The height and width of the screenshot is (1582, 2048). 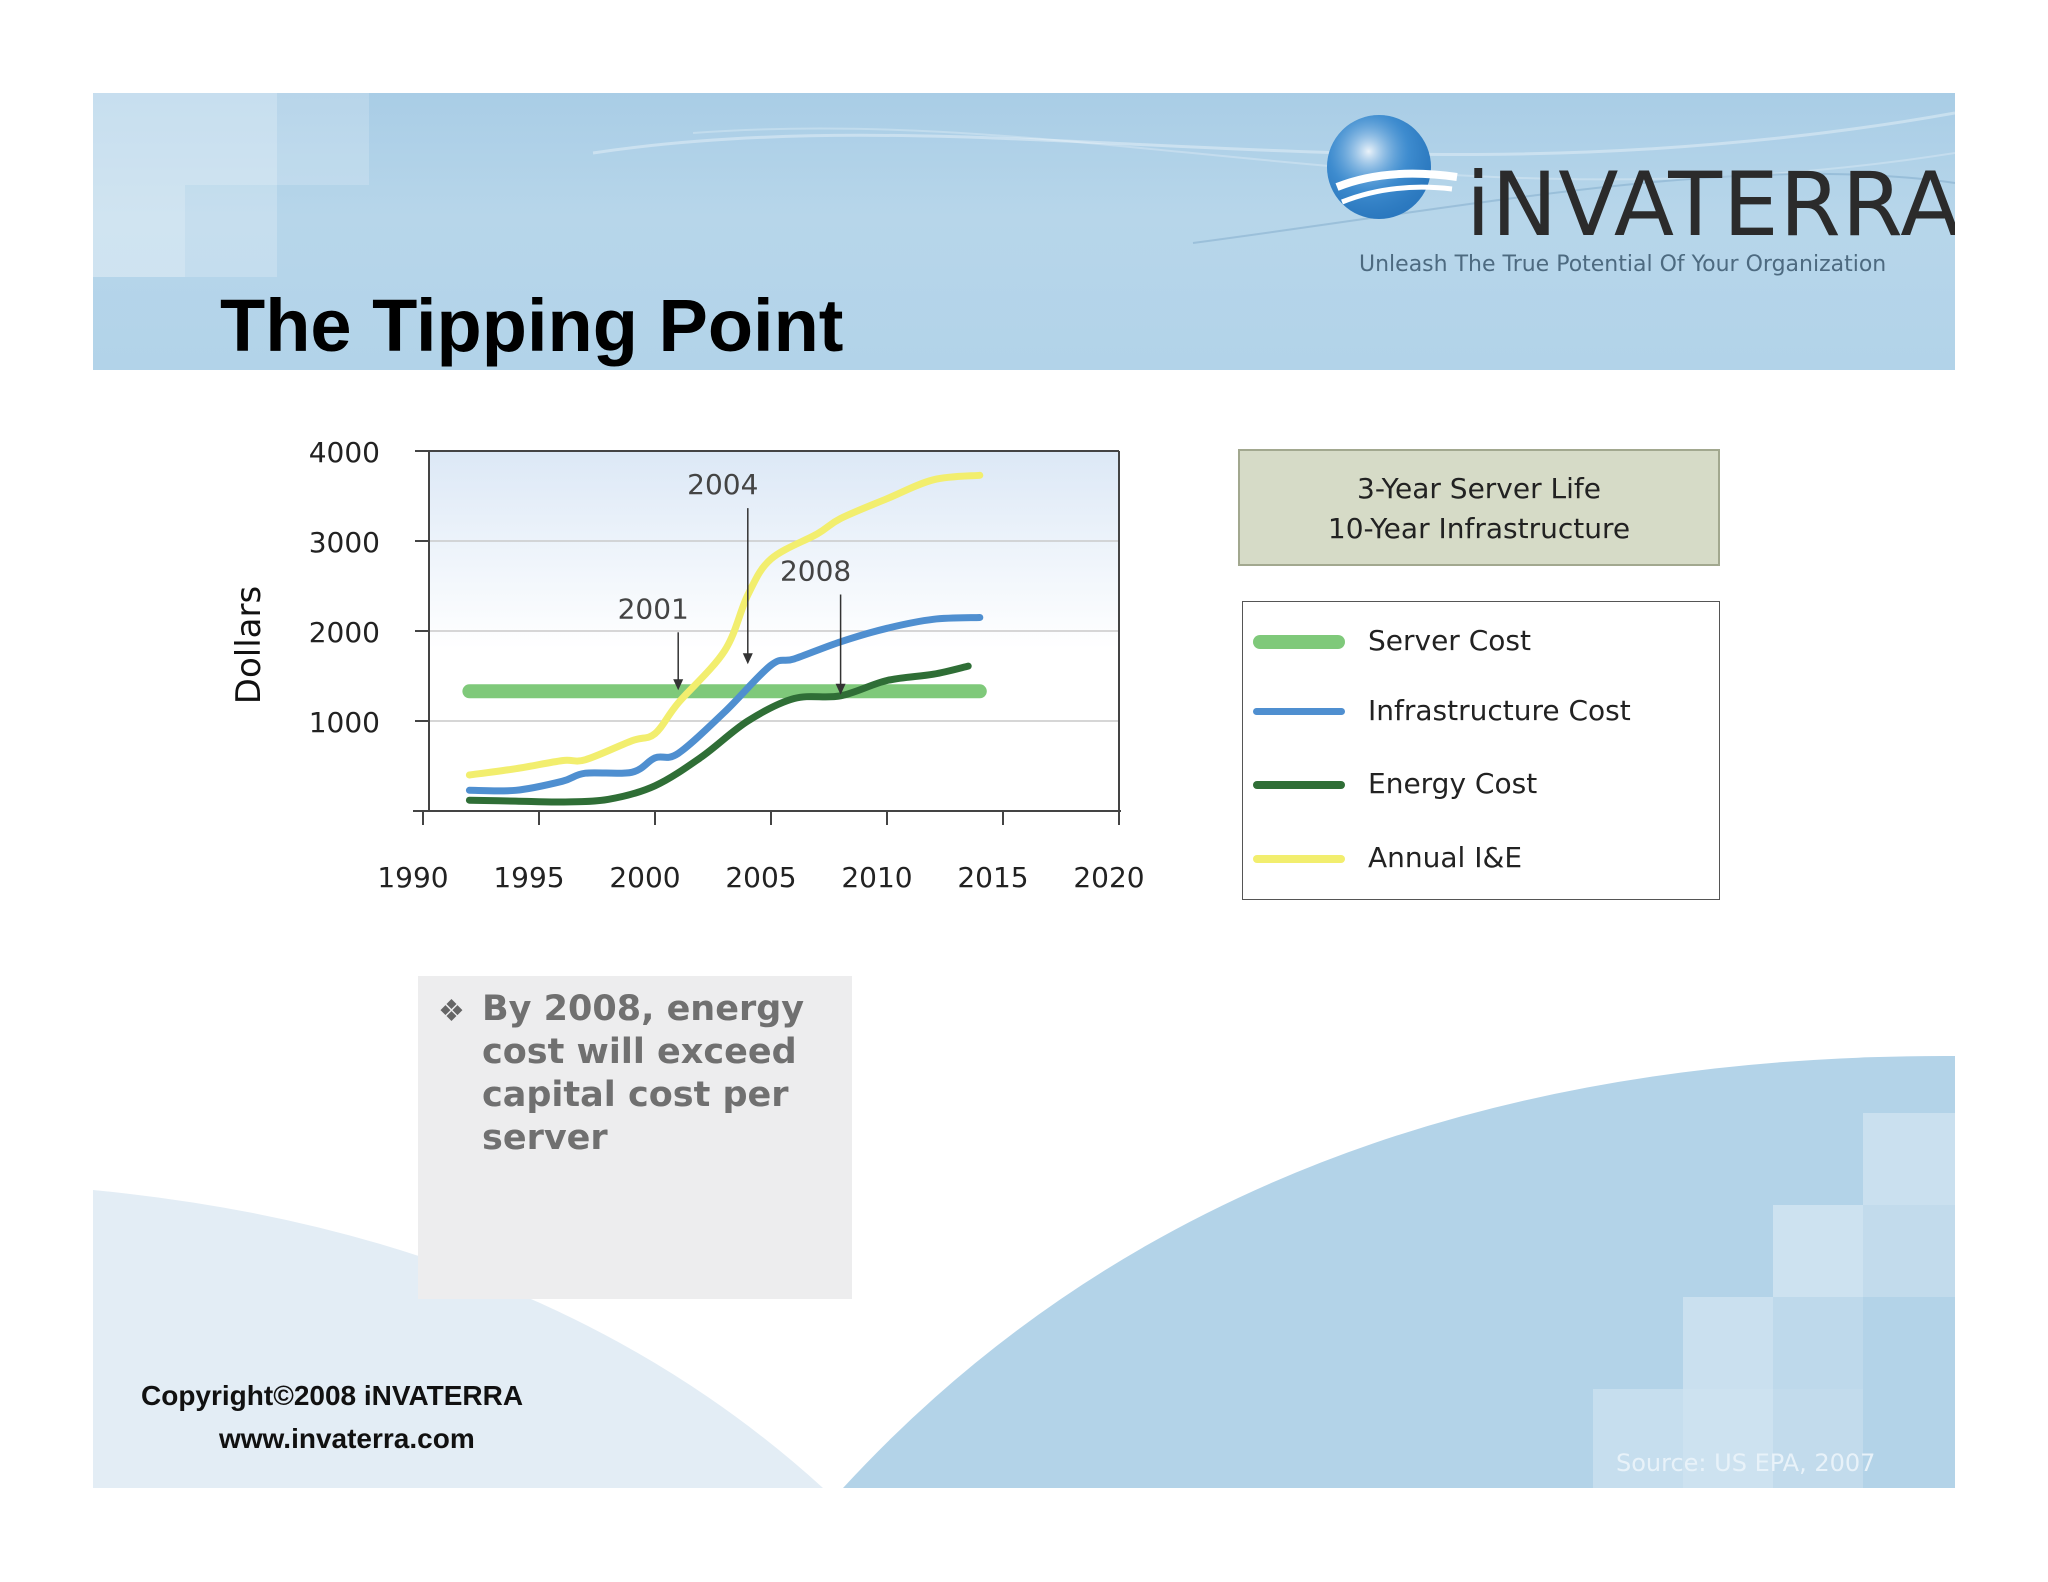 I want to click on series-line-infrastructure-cost, so click(x=724, y=704).